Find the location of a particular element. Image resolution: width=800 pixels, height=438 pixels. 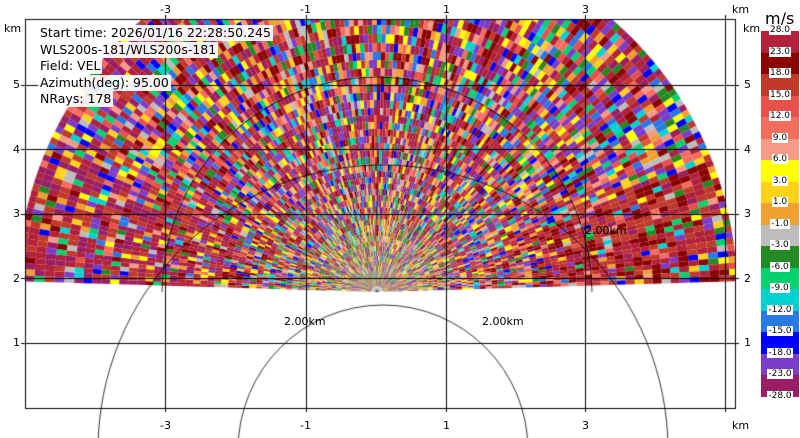

y-tick-right-5: 5 is located at coordinates (747, 84).